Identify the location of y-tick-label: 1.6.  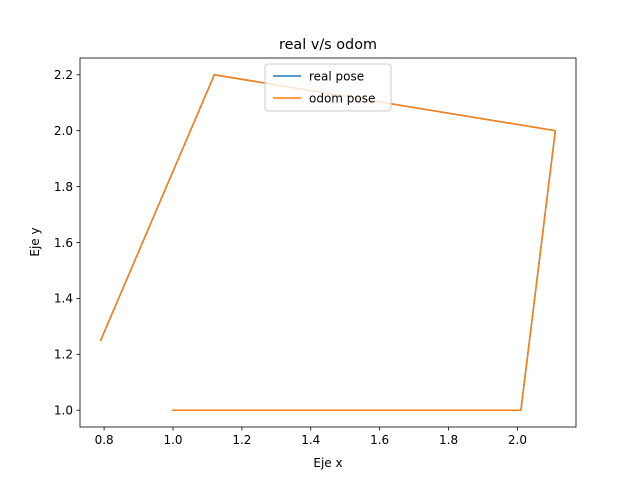
(63, 243).